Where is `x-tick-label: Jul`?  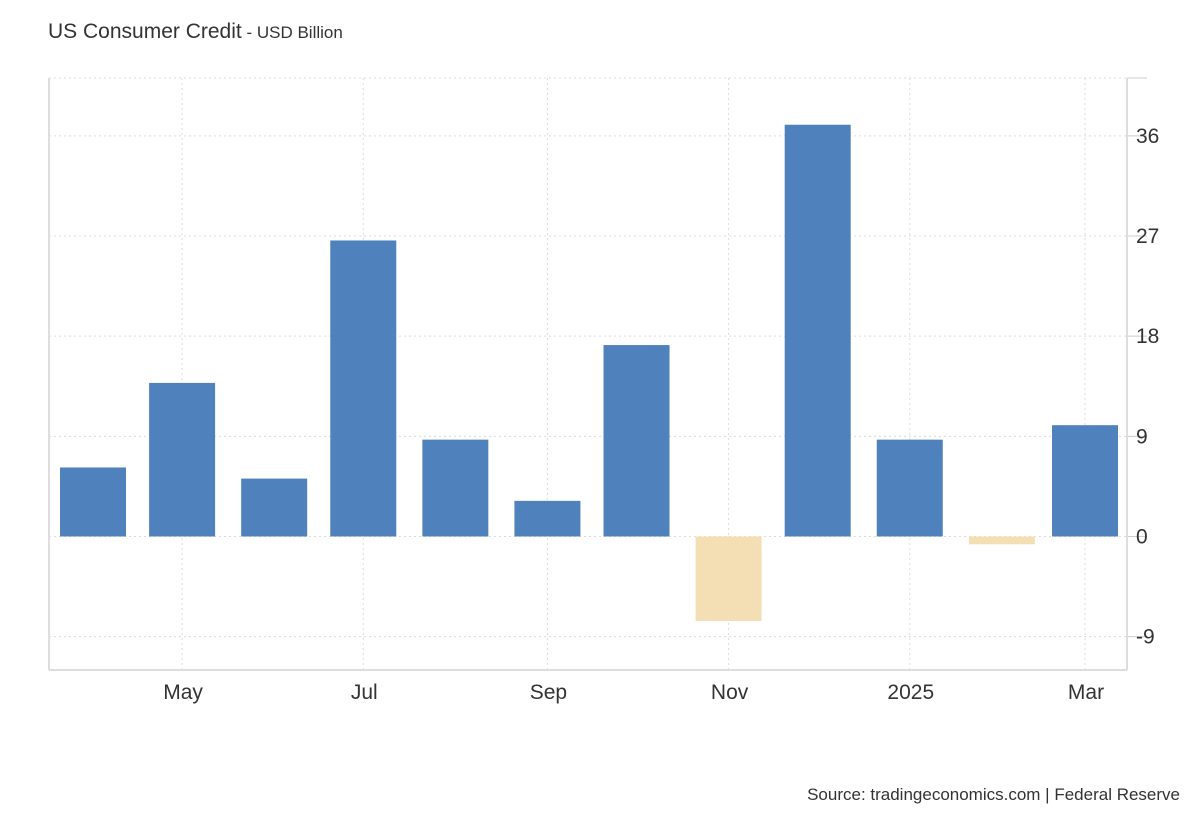 x-tick-label: Jul is located at coordinates (364, 692).